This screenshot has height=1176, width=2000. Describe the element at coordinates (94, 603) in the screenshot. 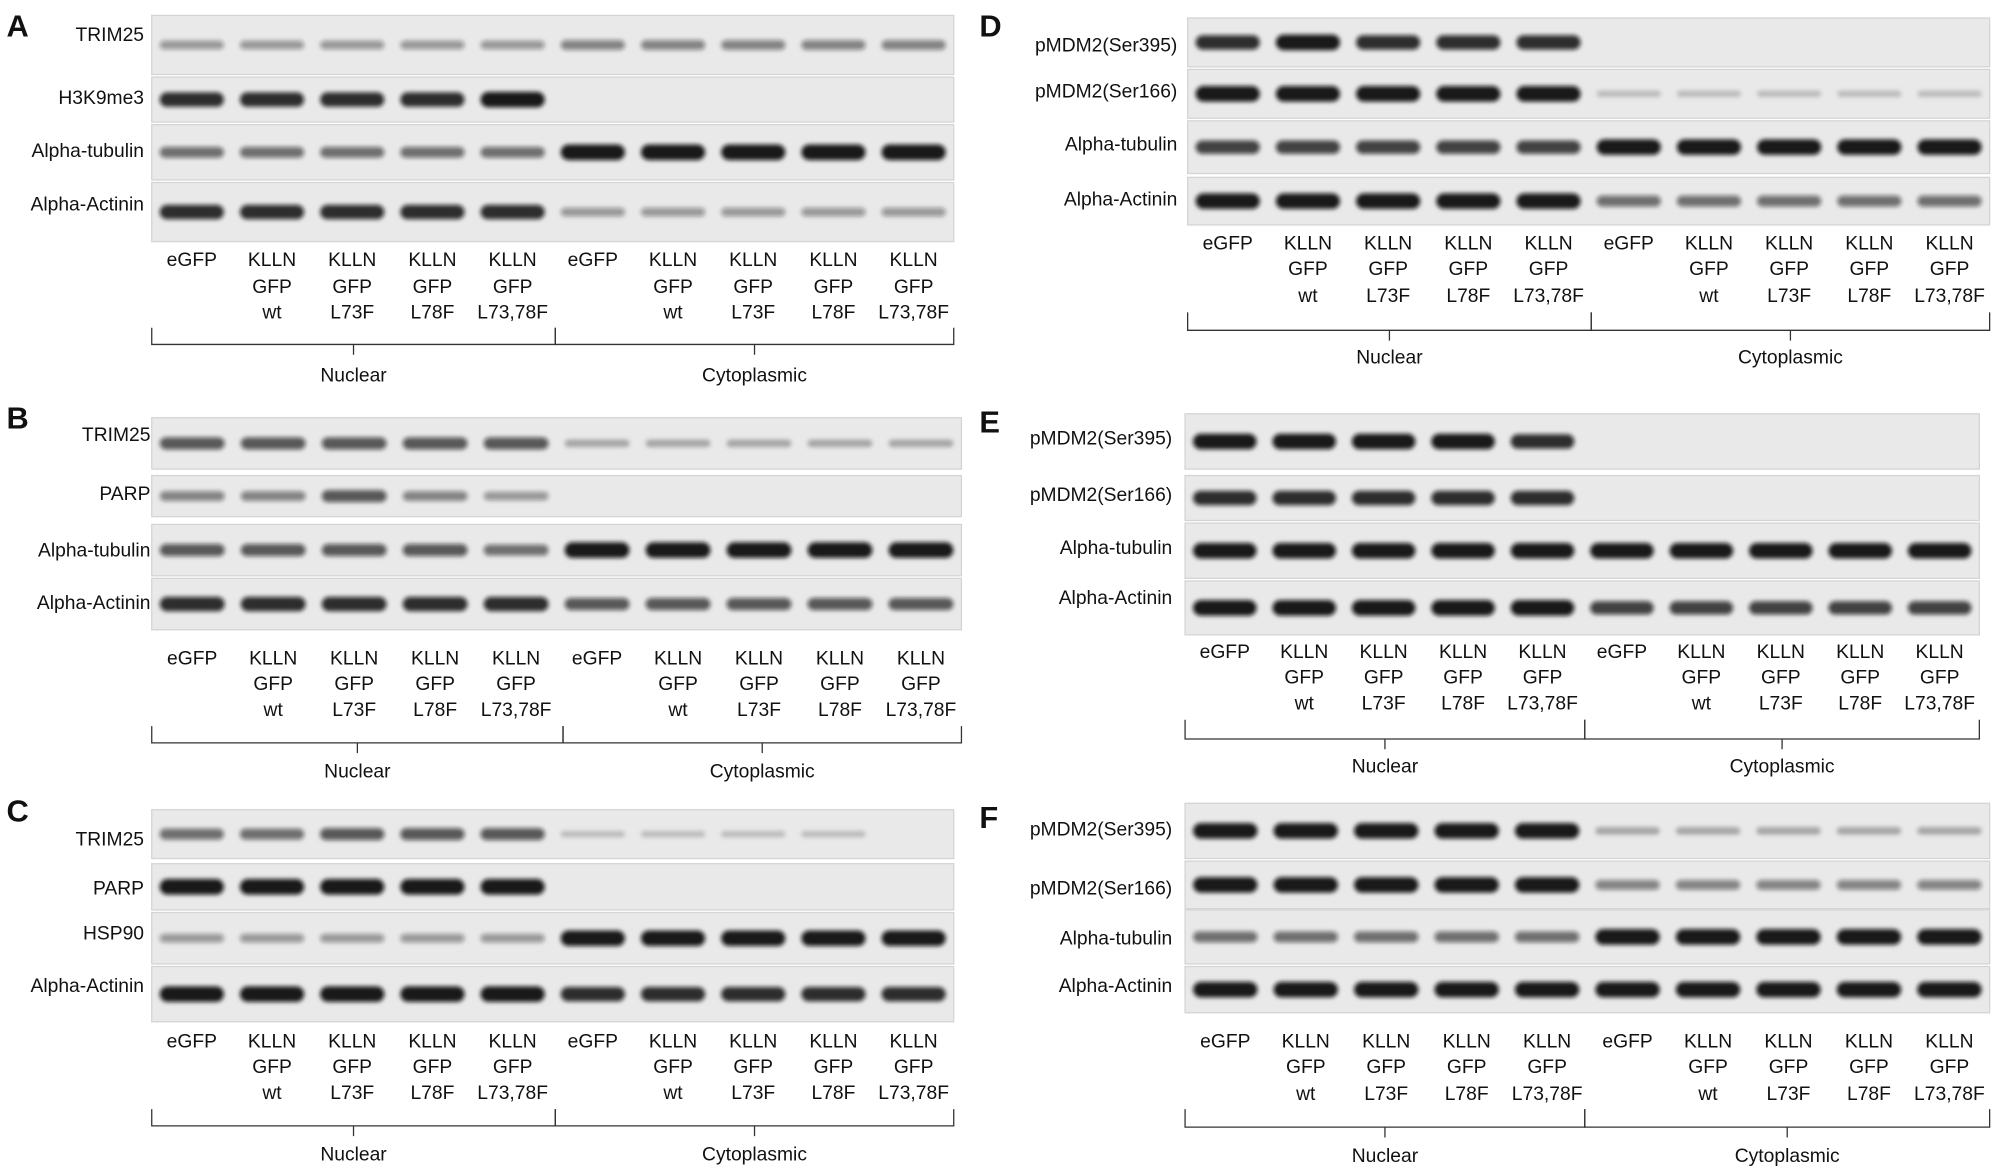

I see `row-label: Alpha-Actinin` at that location.